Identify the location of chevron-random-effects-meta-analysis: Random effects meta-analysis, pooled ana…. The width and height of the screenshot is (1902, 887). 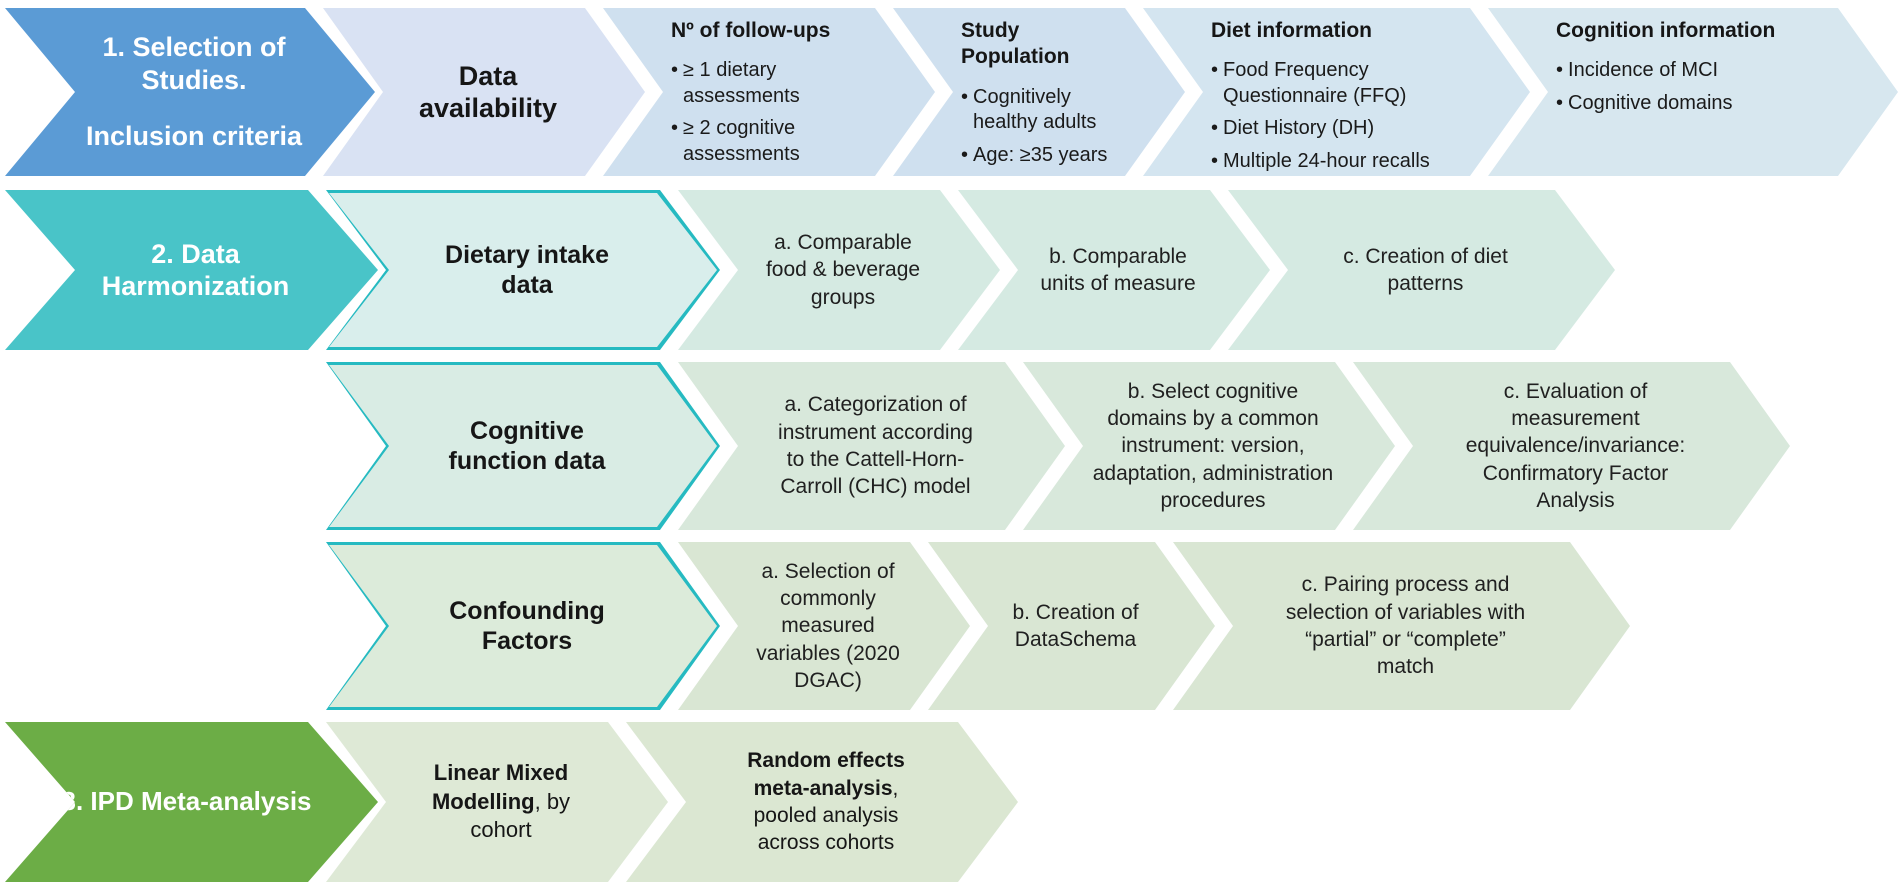
(822, 802).